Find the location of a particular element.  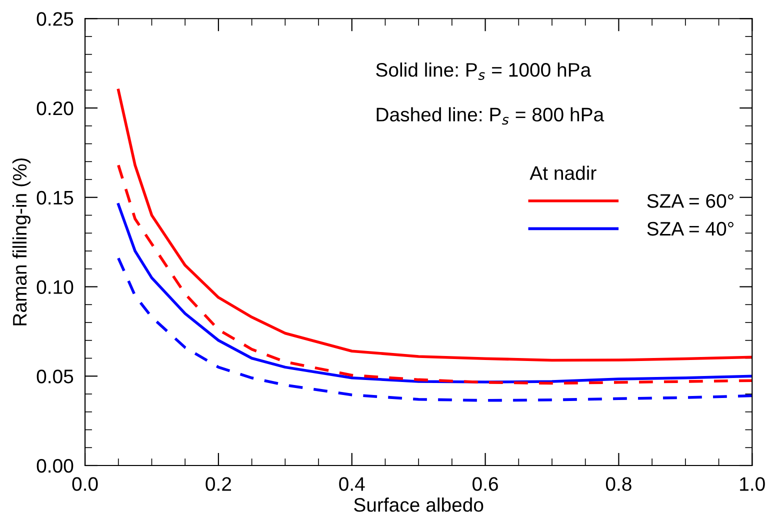

legend-label: SZA = 60° is located at coordinates (690, 201).